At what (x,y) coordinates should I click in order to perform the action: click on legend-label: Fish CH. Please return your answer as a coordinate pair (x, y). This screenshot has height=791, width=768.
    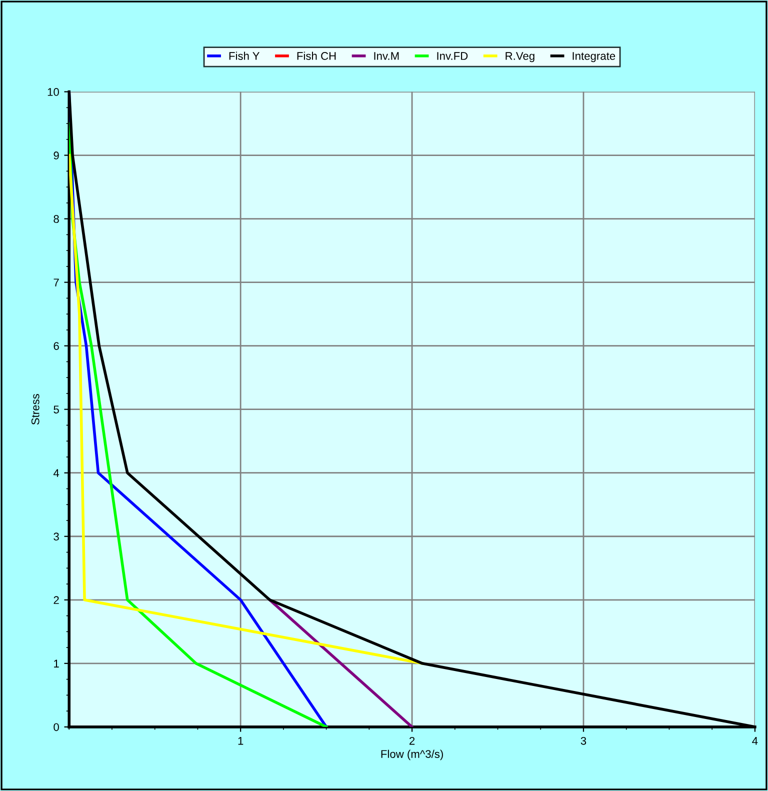
    Looking at the image, I should click on (316, 56).